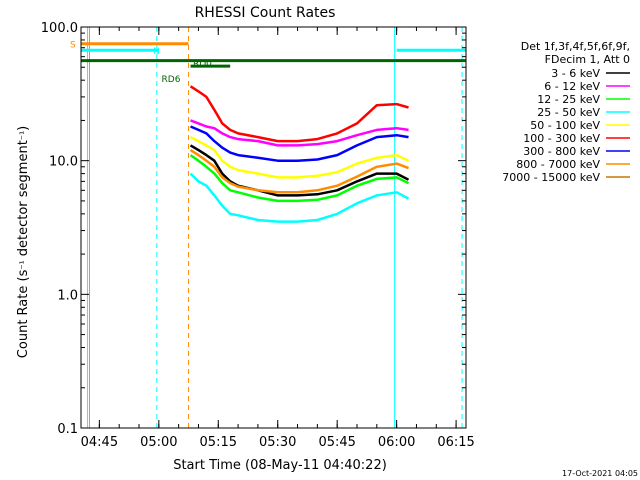 The image size is (640, 480). Describe the element at coordinates (99, 442) in the screenshot. I see `x-tick-label: 04:45` at that location.